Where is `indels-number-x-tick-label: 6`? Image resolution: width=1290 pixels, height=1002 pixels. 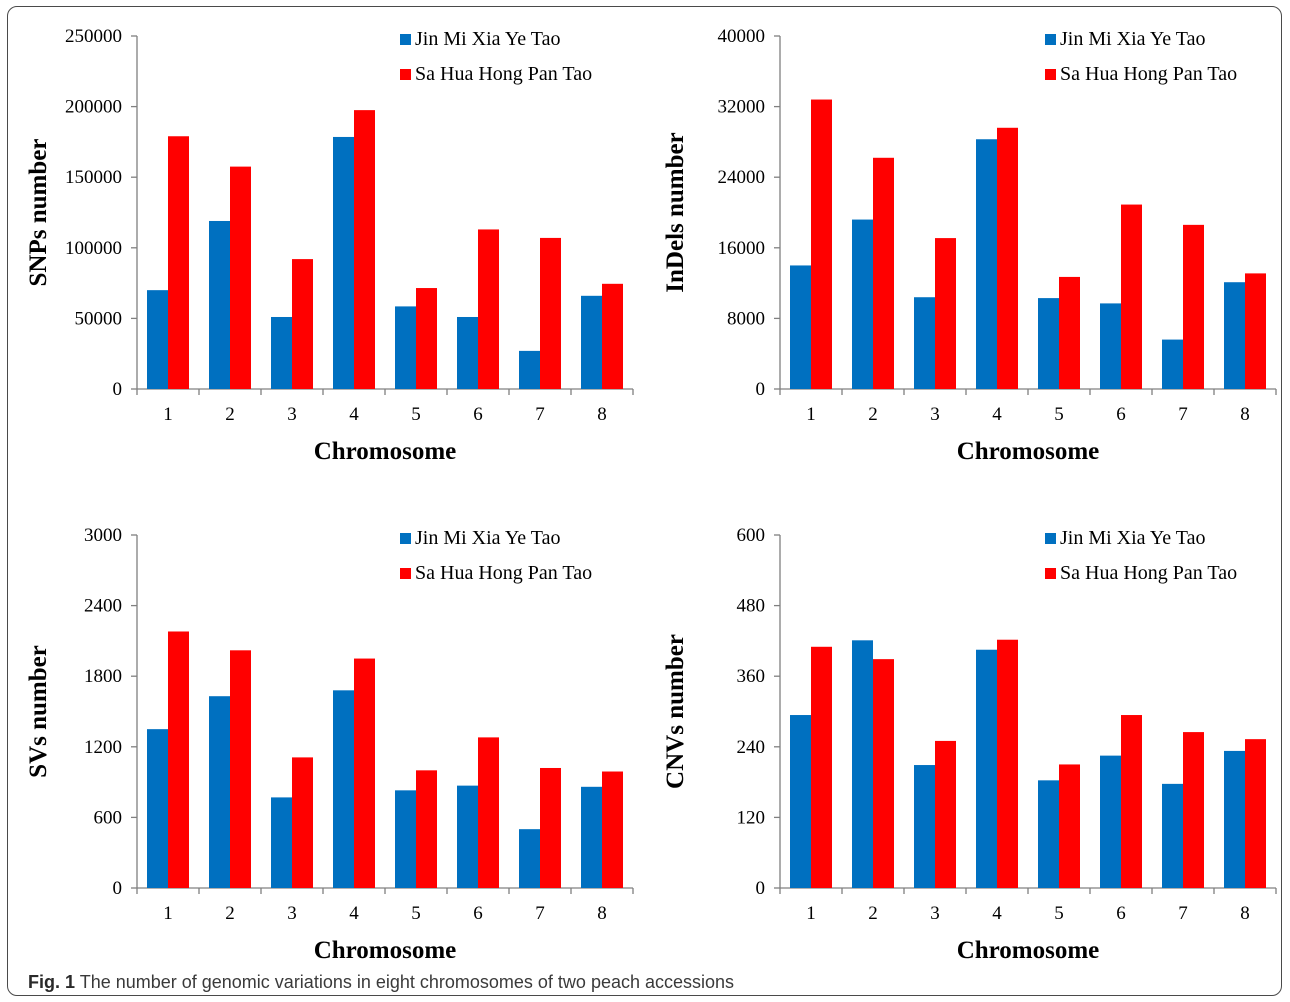
indels-number-x-tick-label: 6 is located at coordinates (1121, 414).